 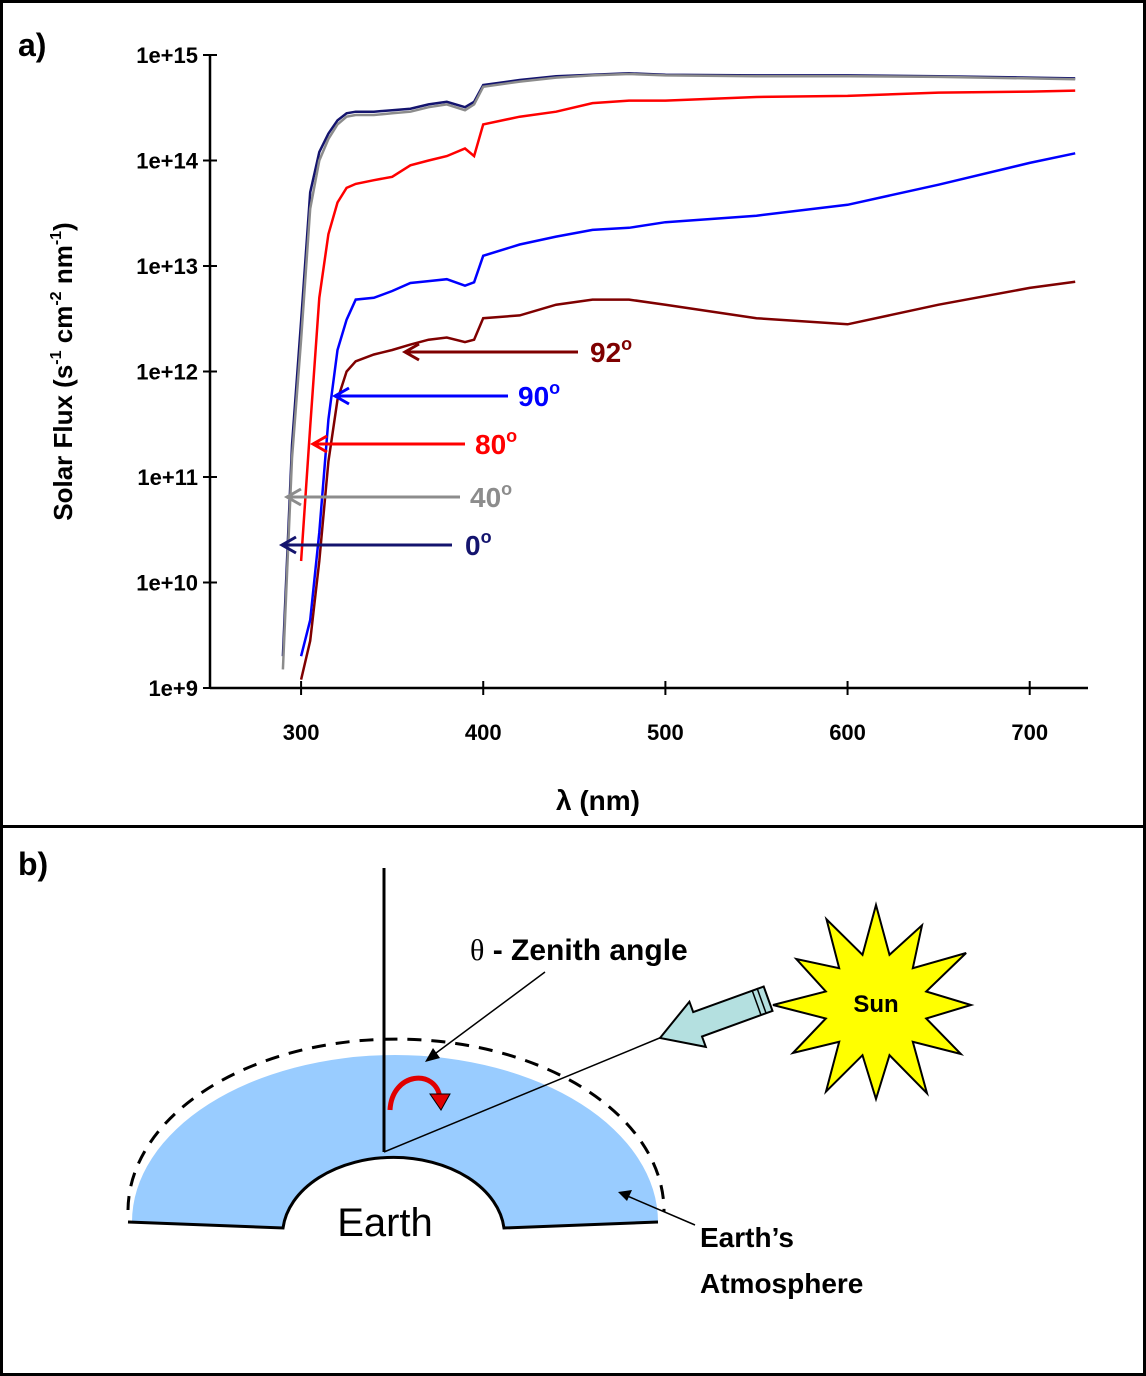 I want to click on y-tick-label: 1e+10, so click(x=167, y=583).